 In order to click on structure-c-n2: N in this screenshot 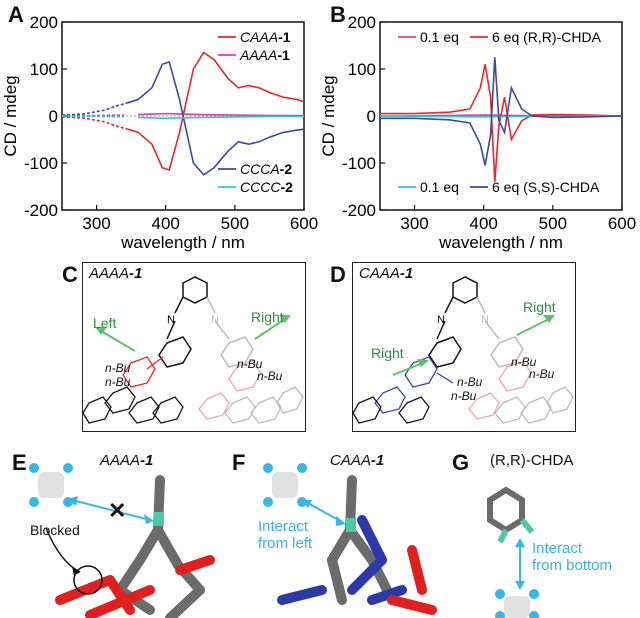, I will do `click(215, 320)`.